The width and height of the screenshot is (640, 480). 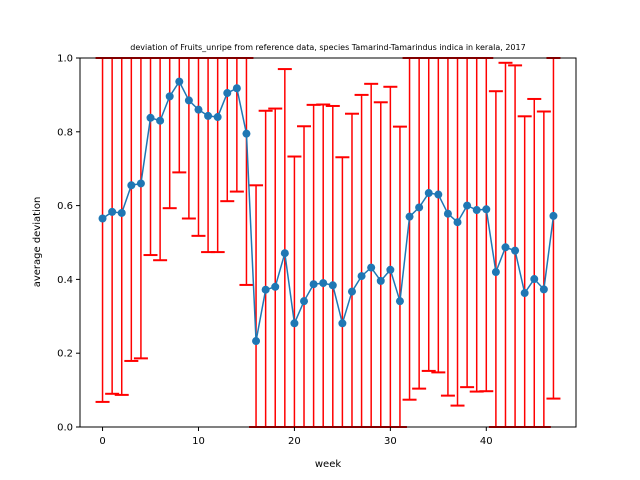 What do you see at coordinates (65, 59) in the screenshot?
I see `y-tick-label: 1.0` at bounding box center [65, 59].